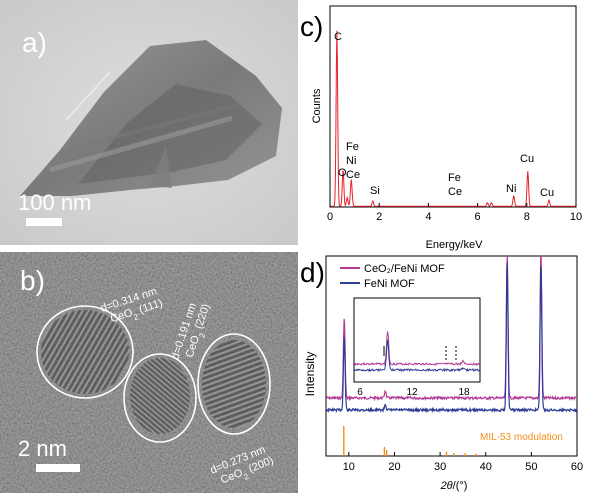 The height and width of the screenshot is (498, 599). I want to click on legend-fenimof: FeNi MOF, so click(389, 284).